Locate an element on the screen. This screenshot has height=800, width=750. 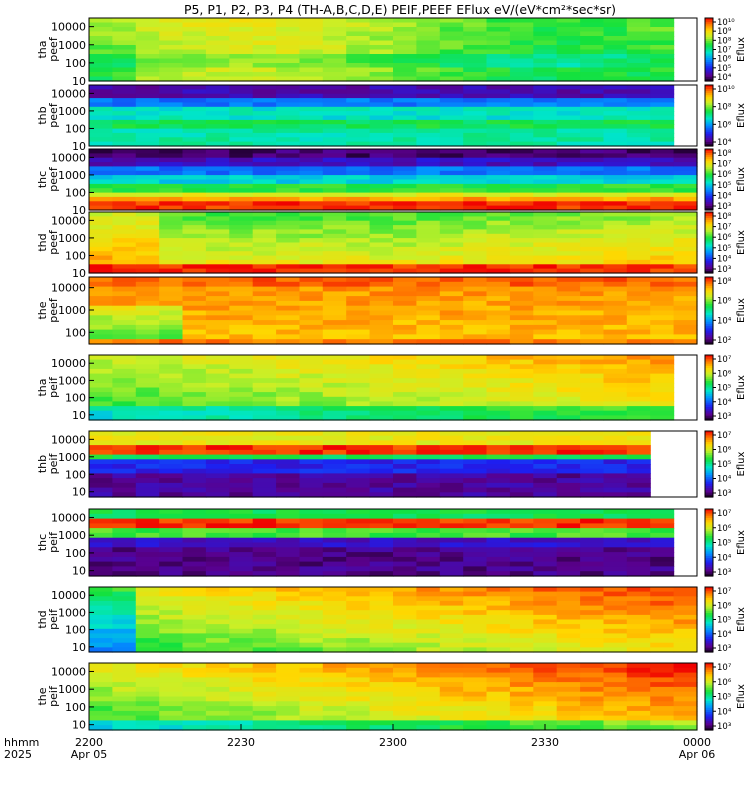
colorbar-tick-label: 10³ is located at coordinates (724, 573).